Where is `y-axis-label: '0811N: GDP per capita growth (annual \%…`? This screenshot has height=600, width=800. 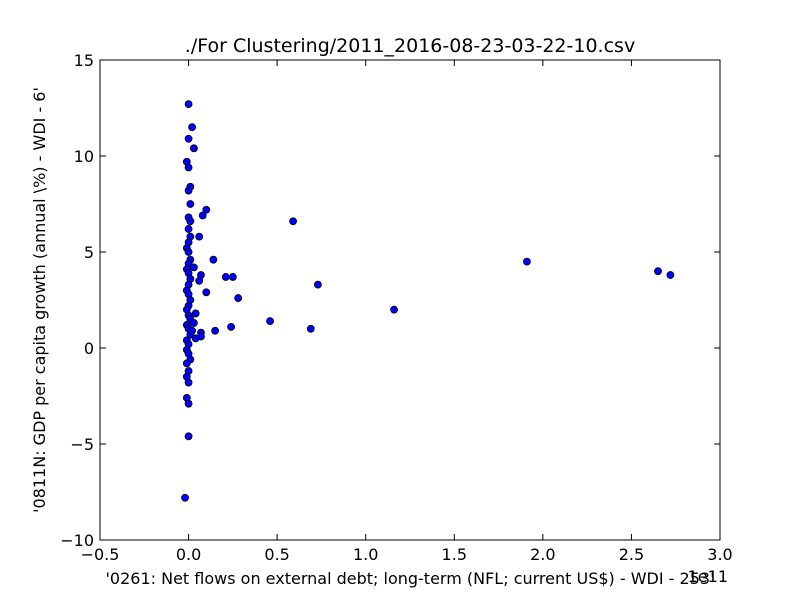 y-axis-label: '0811N: GDP per capita growth (annual \%… is located at coordinates (39, 300).